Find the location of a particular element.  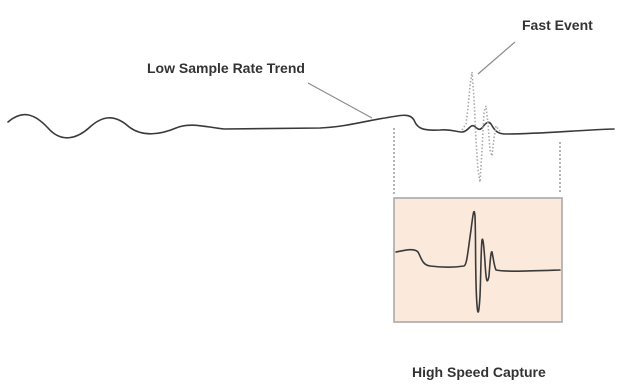

trend-label: Low Sample Rate Trend is located at coordinates (226, 68).